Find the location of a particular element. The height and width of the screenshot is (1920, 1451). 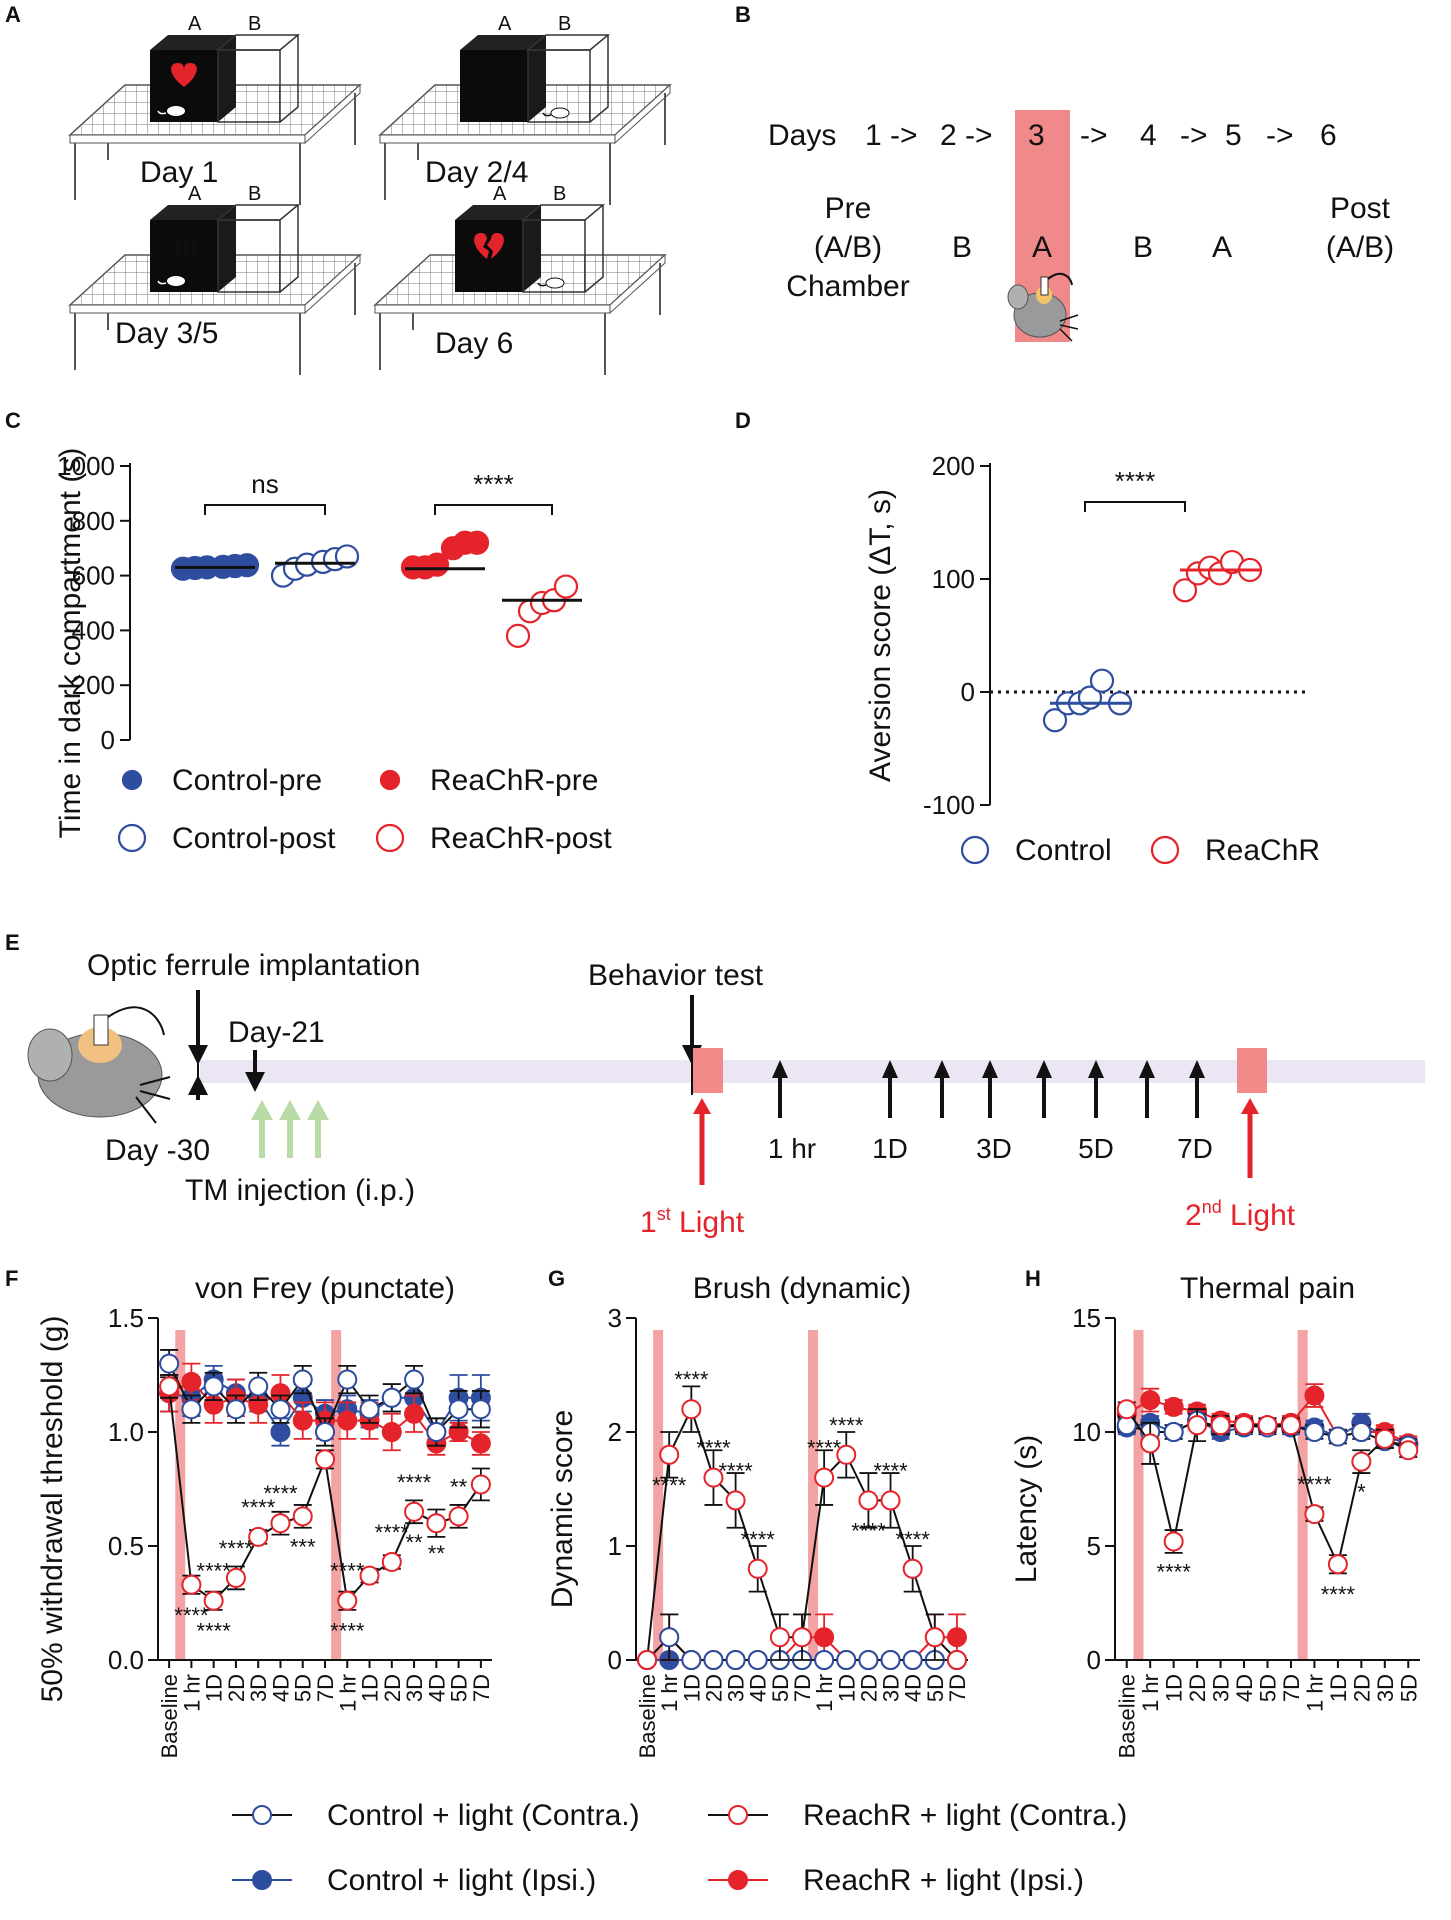

table-edge-side is located at coordinates (332, 114).